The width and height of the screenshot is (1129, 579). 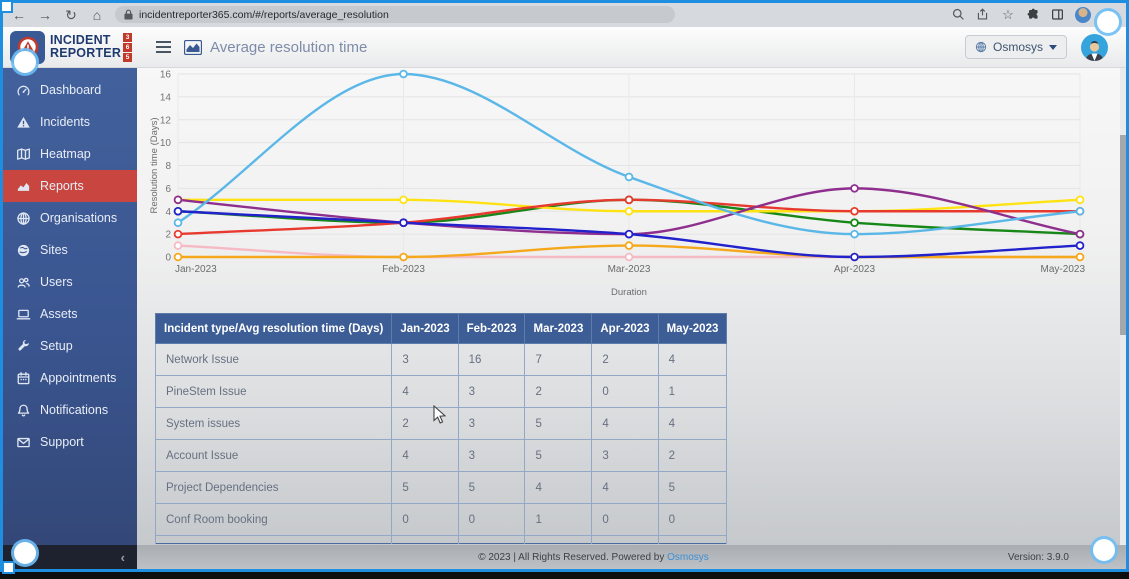 What do you see at coordinates (70, 410) in the screenshot?
I see `sidebar-item-notifications: Notifications` at bounding box center [70, 410].